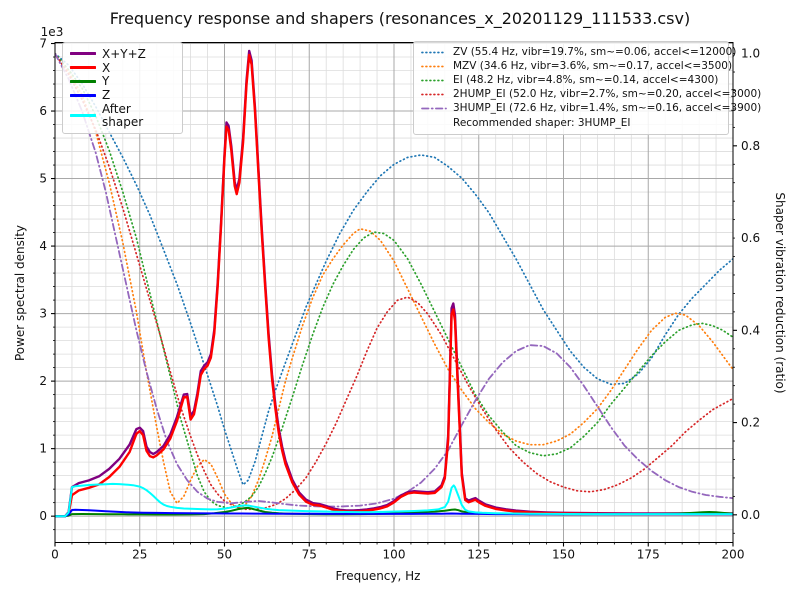 The height and width of the screenshot is (600, 800). Describe the element at coordinates (309, 555) in the screenshot. I see `x-tick-label: 75` at that location.